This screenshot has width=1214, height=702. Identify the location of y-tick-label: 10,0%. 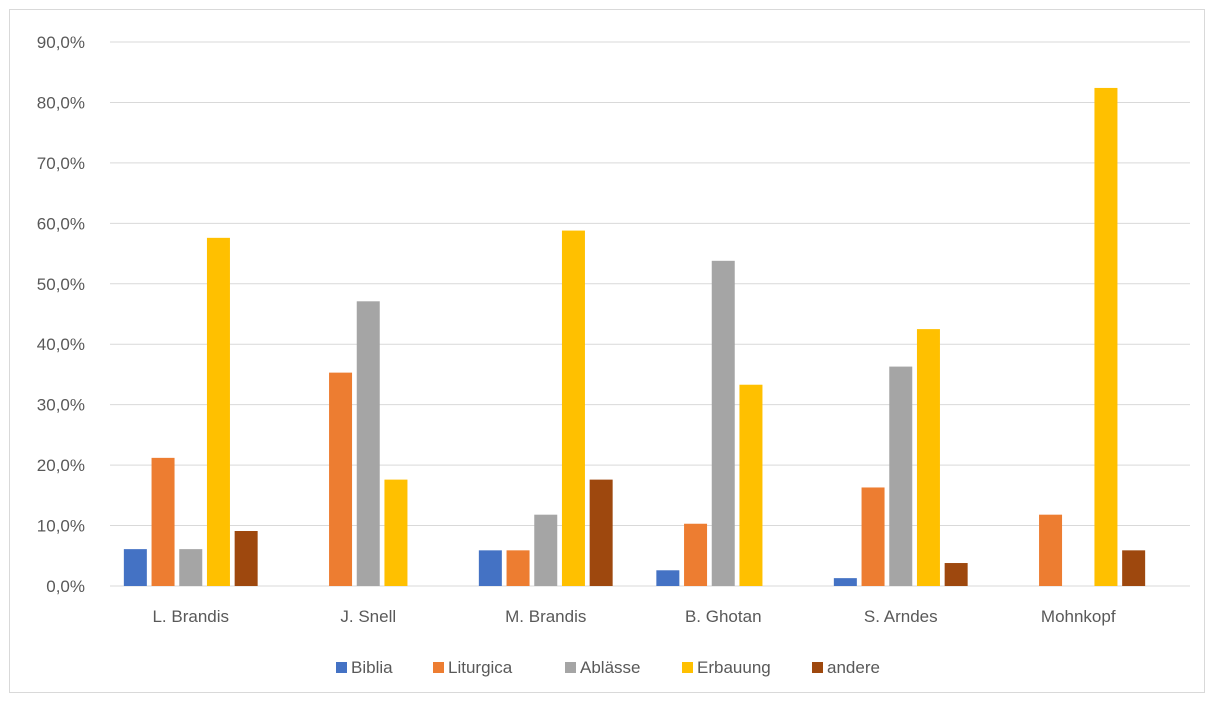
(61, 526).